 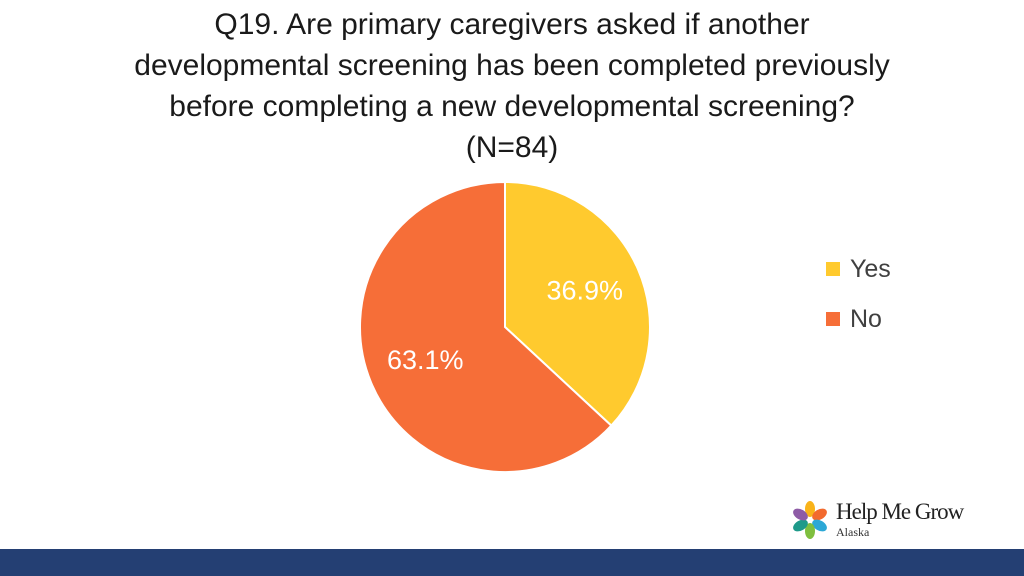 I want to click on legend-label-no: No, so click(x=866, y=318).